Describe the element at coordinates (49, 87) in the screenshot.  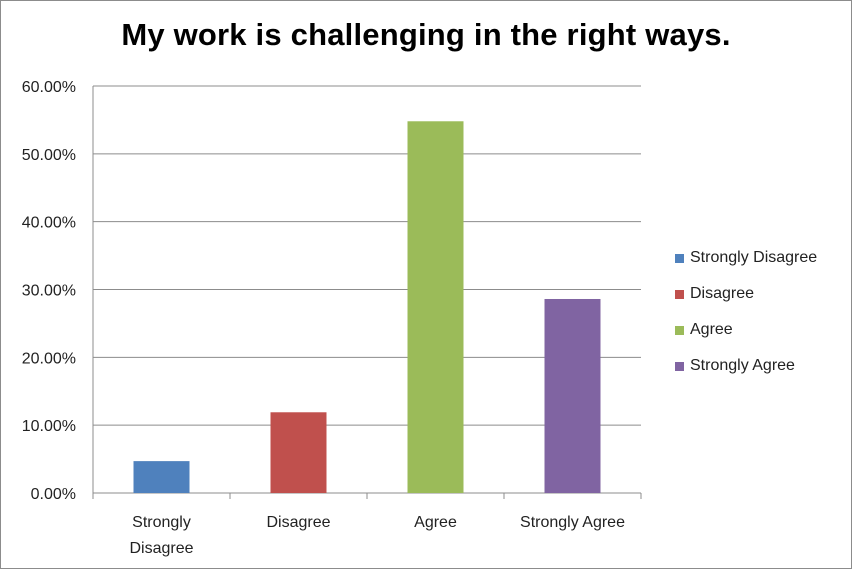
I see `y-tick-label: 60.00%` at that location.